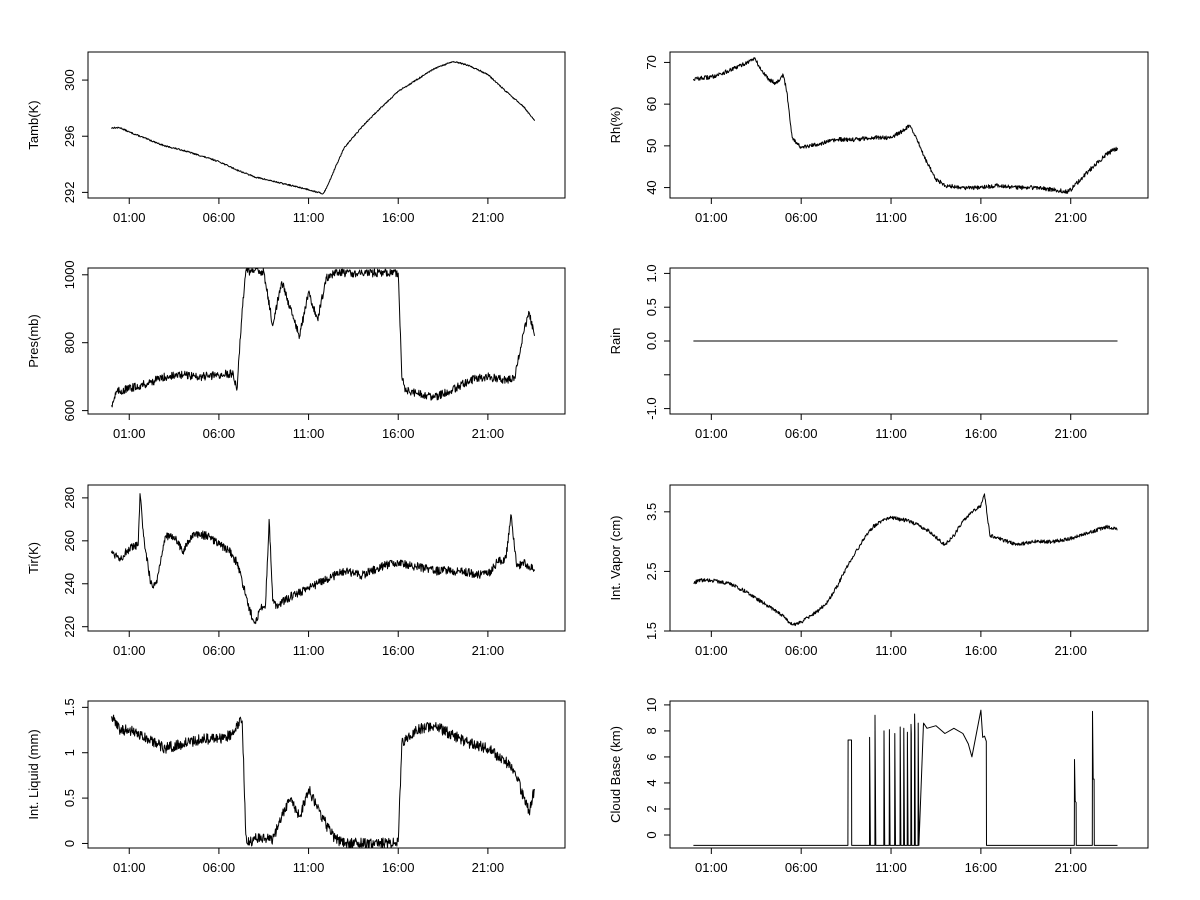  What do you see at coordinates (322, 781) in the screenshot?
I see `series-line-liquid` at bounding box center [322, 781].